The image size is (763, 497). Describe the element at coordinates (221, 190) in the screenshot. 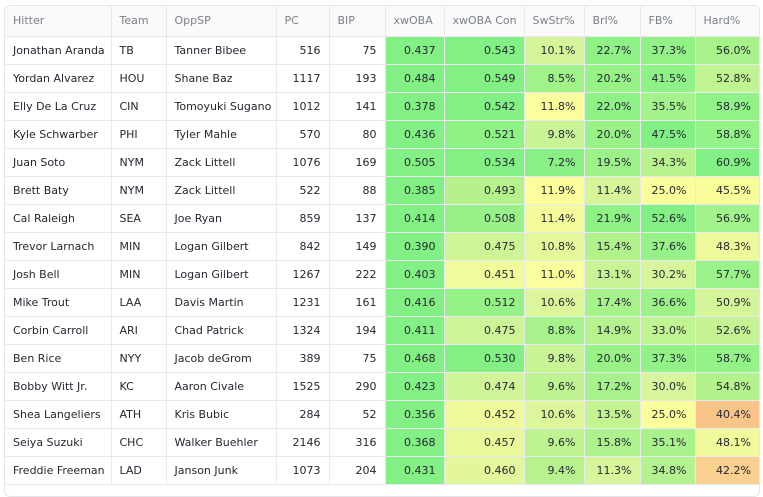

I see `cell-oppsp: Zack Littell` at that location.